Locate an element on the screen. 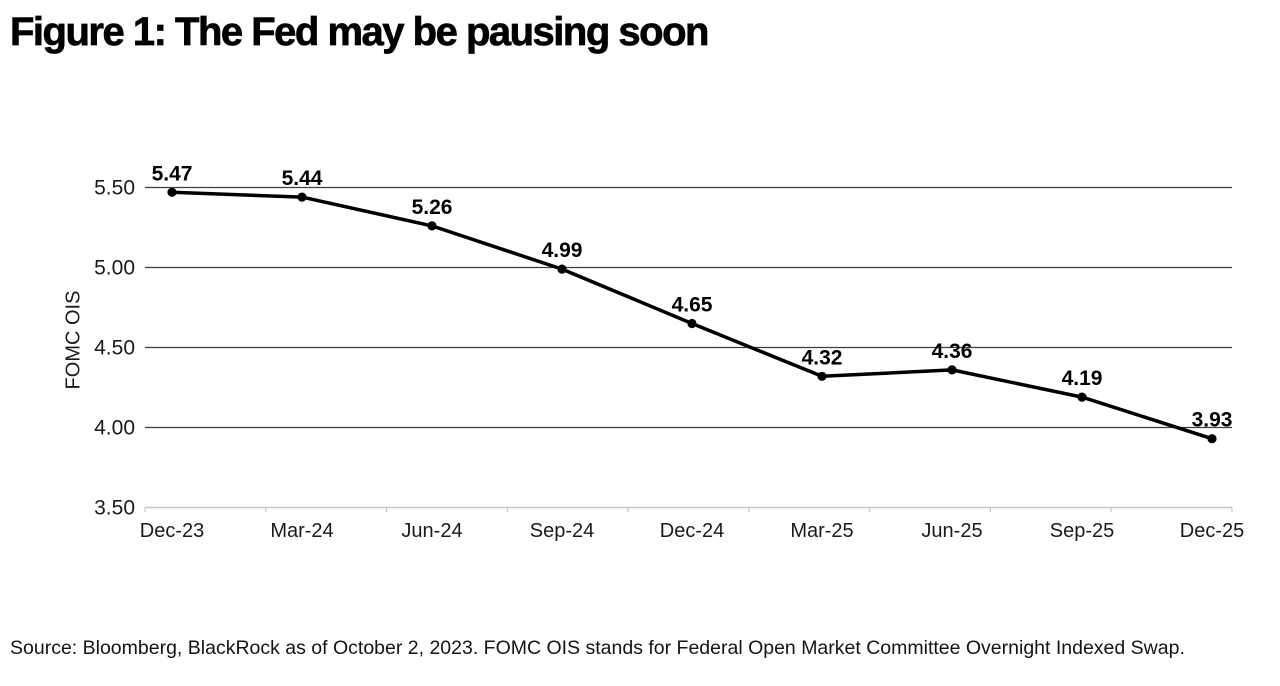 This screenshot has width=1280, height=686. data-point-label: 3.93 is located at coordinates (1212, 420).